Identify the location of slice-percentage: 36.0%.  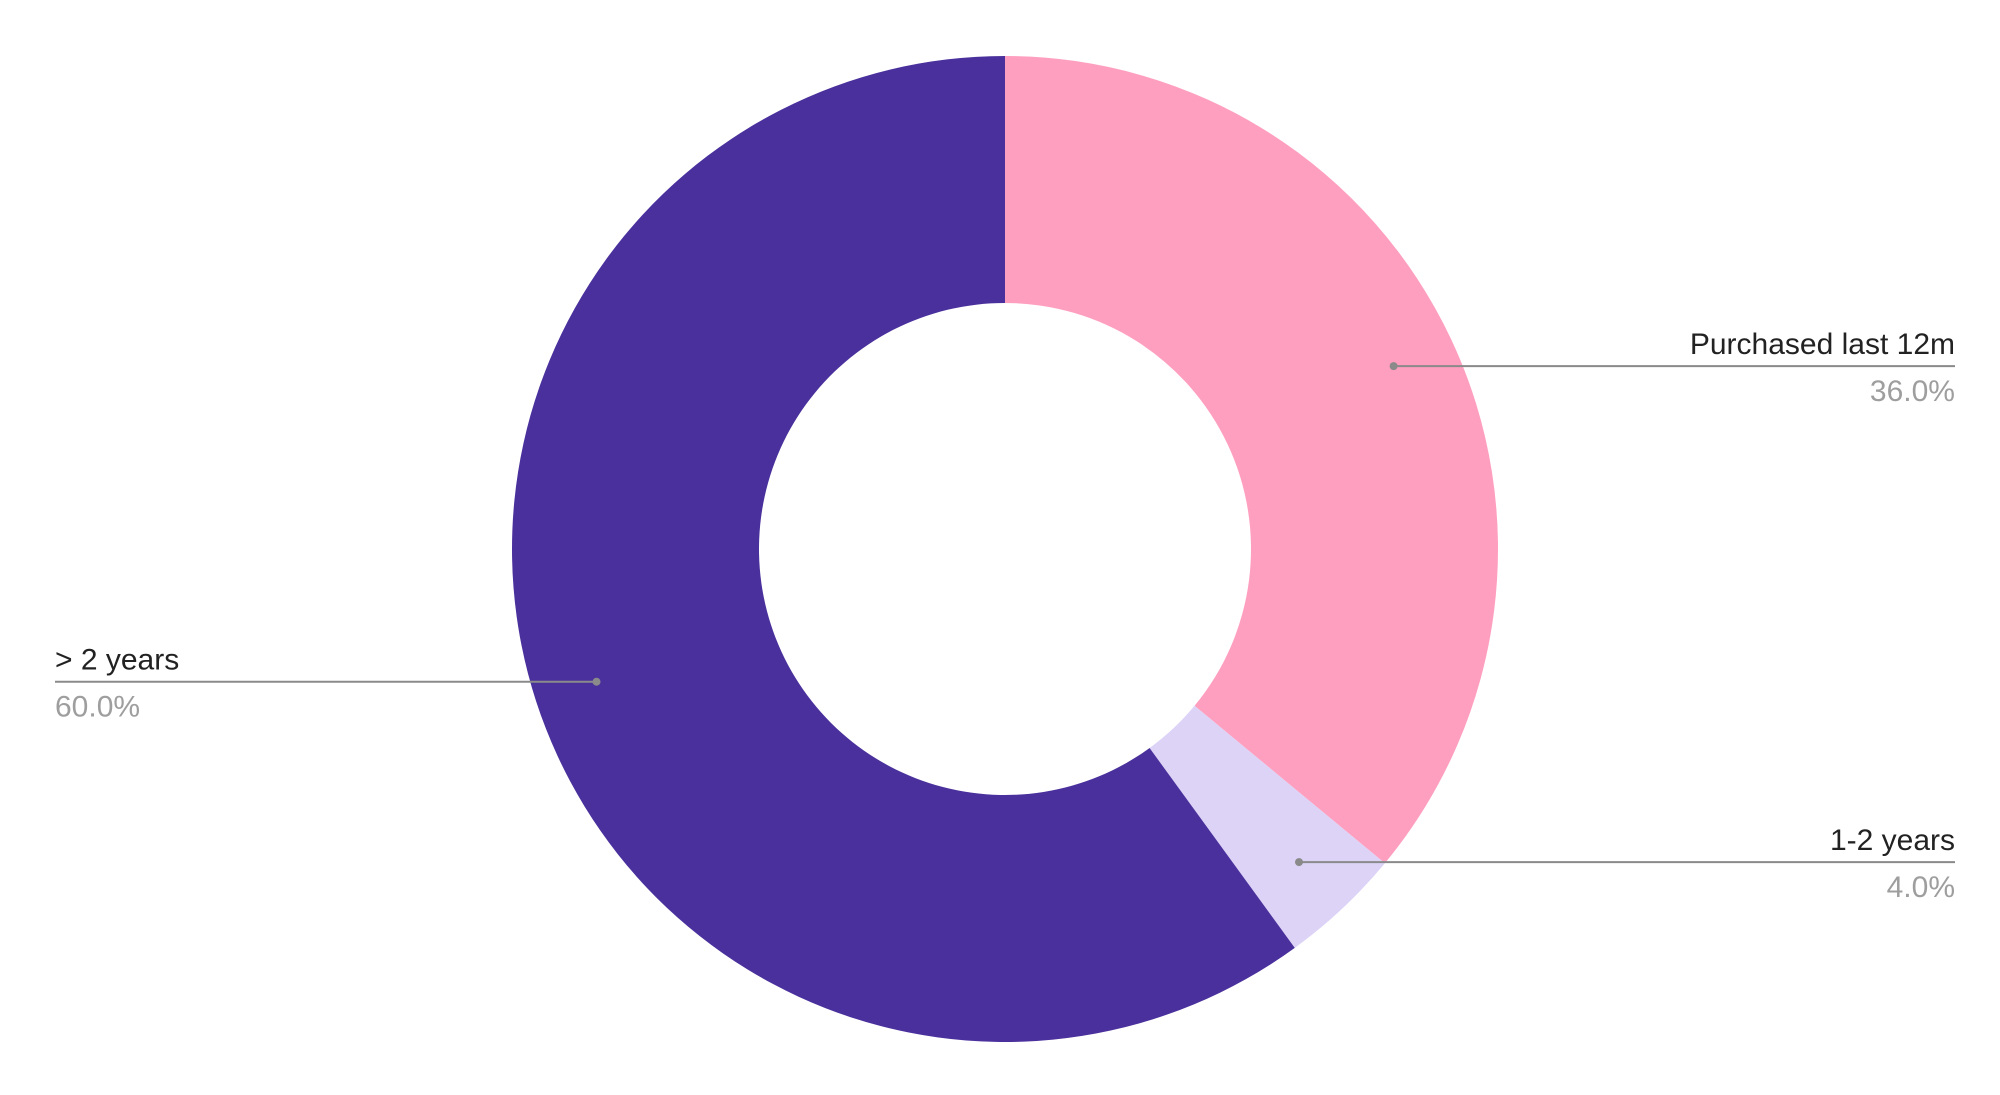
(1912, 391).